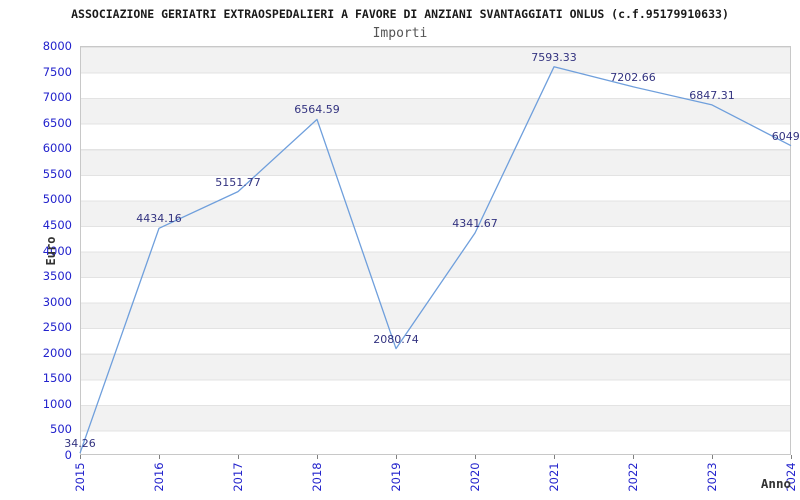 This screenshot has height=500, width=800. Describe the element at coordinates (57, 173) in the screenshot. I see `y-tick-label: 5500` at that location.